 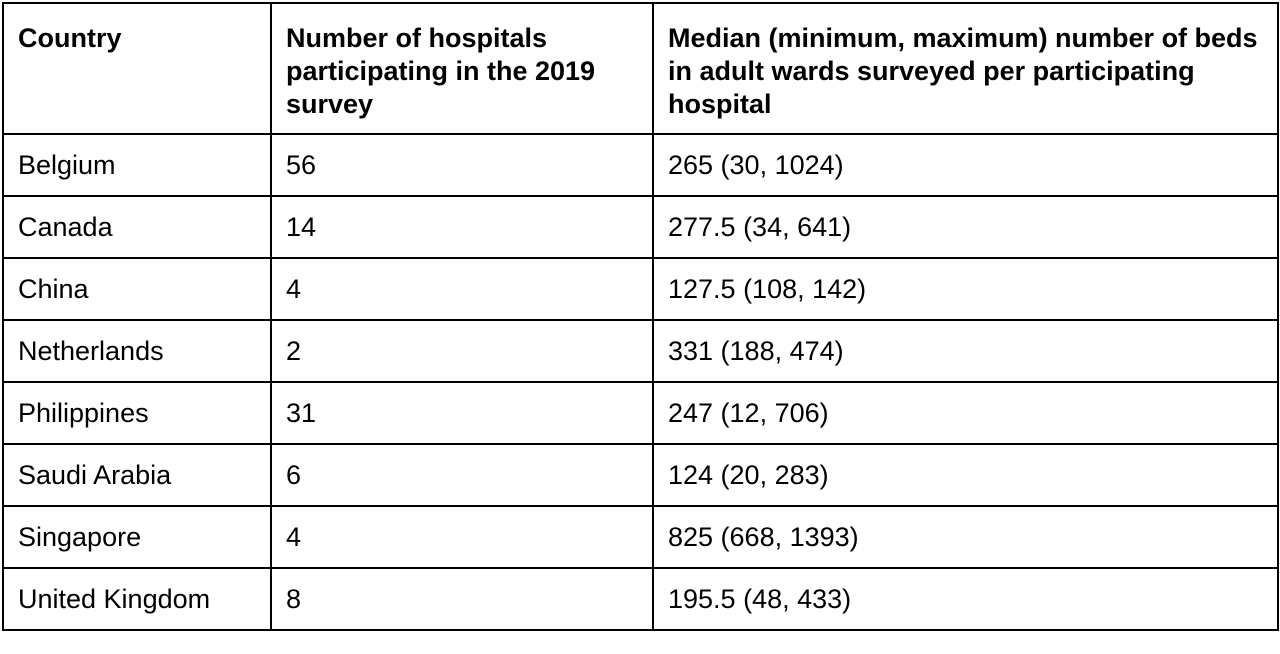 I want to click on country-cell: Belgium, so click(x=137, y=165).